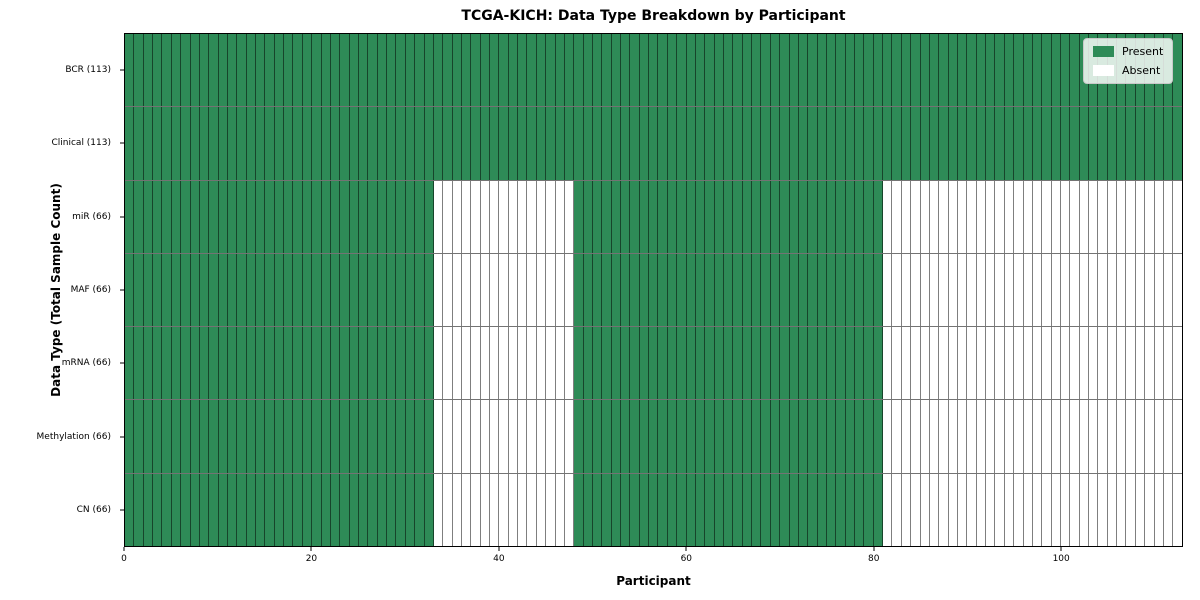 The image size is (1200, 600). What do you see at coordinates (311, 559) in the screenshot?
I see `x-tick-label: 20` at bounding box center [311, 559].